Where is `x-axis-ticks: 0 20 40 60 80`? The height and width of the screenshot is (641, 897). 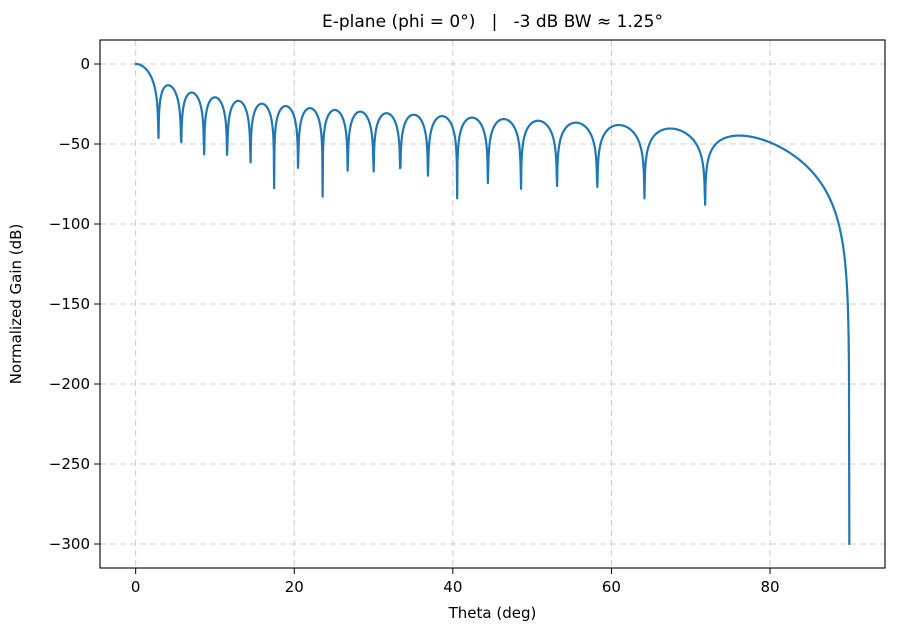 x-axis-ticks: 0 20 40 60 80 is located at coordinates (455, 582).